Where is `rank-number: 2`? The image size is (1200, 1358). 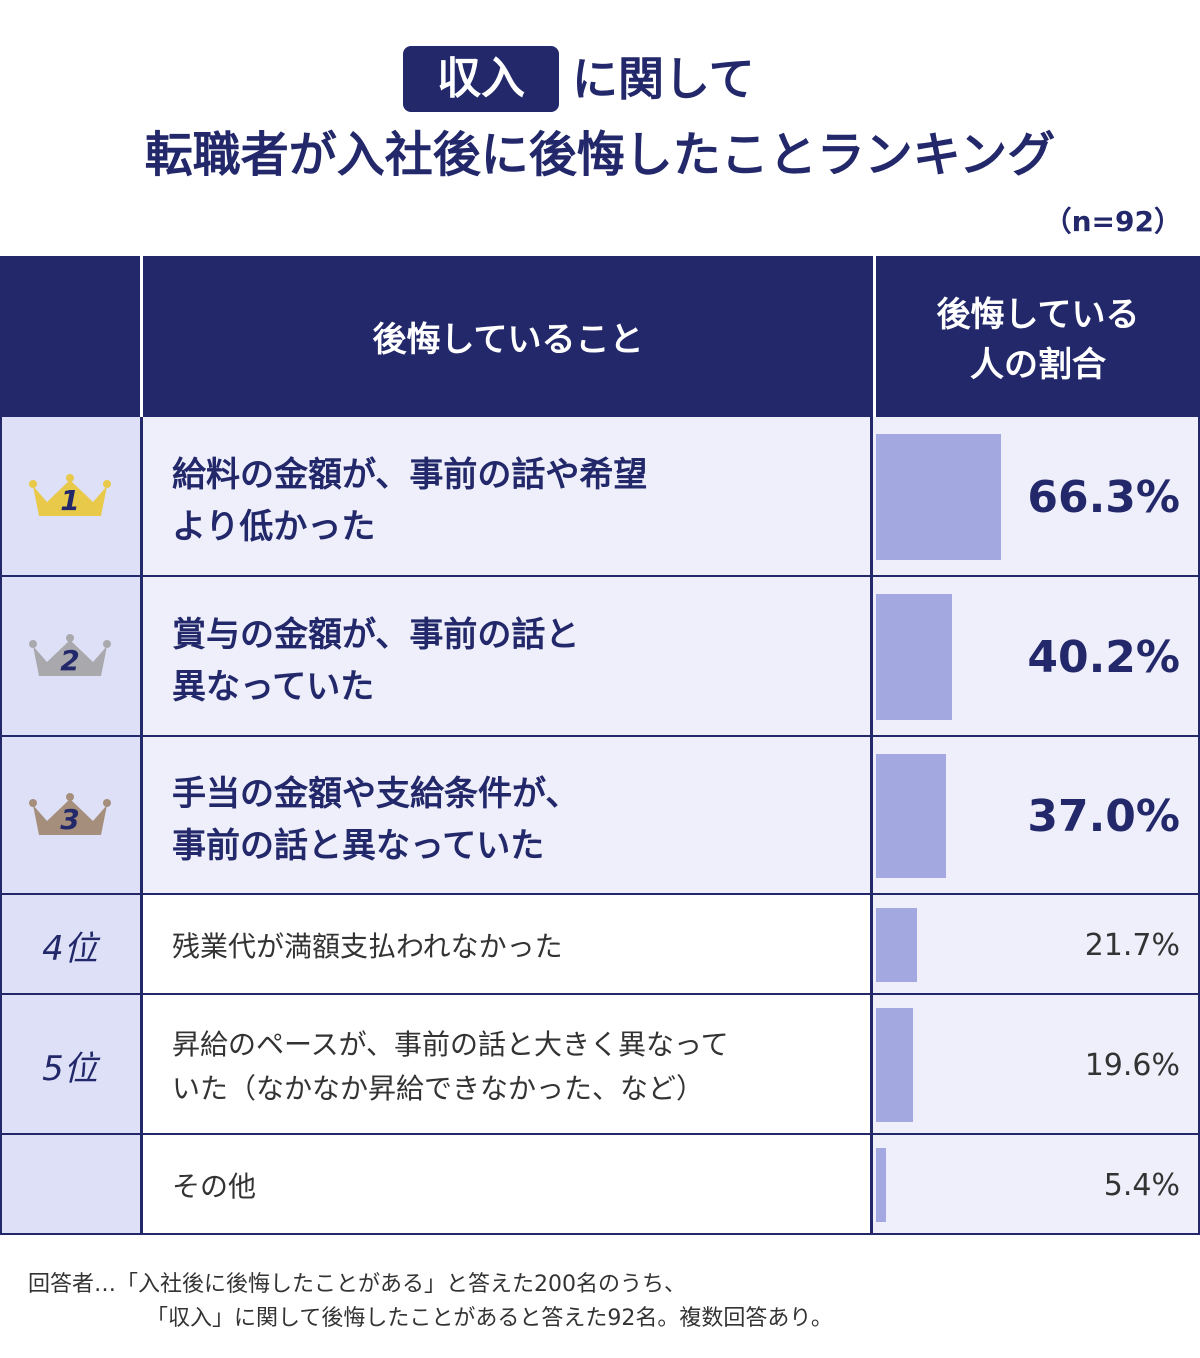 rank-number: 2 is located at coordinates (70, 660).